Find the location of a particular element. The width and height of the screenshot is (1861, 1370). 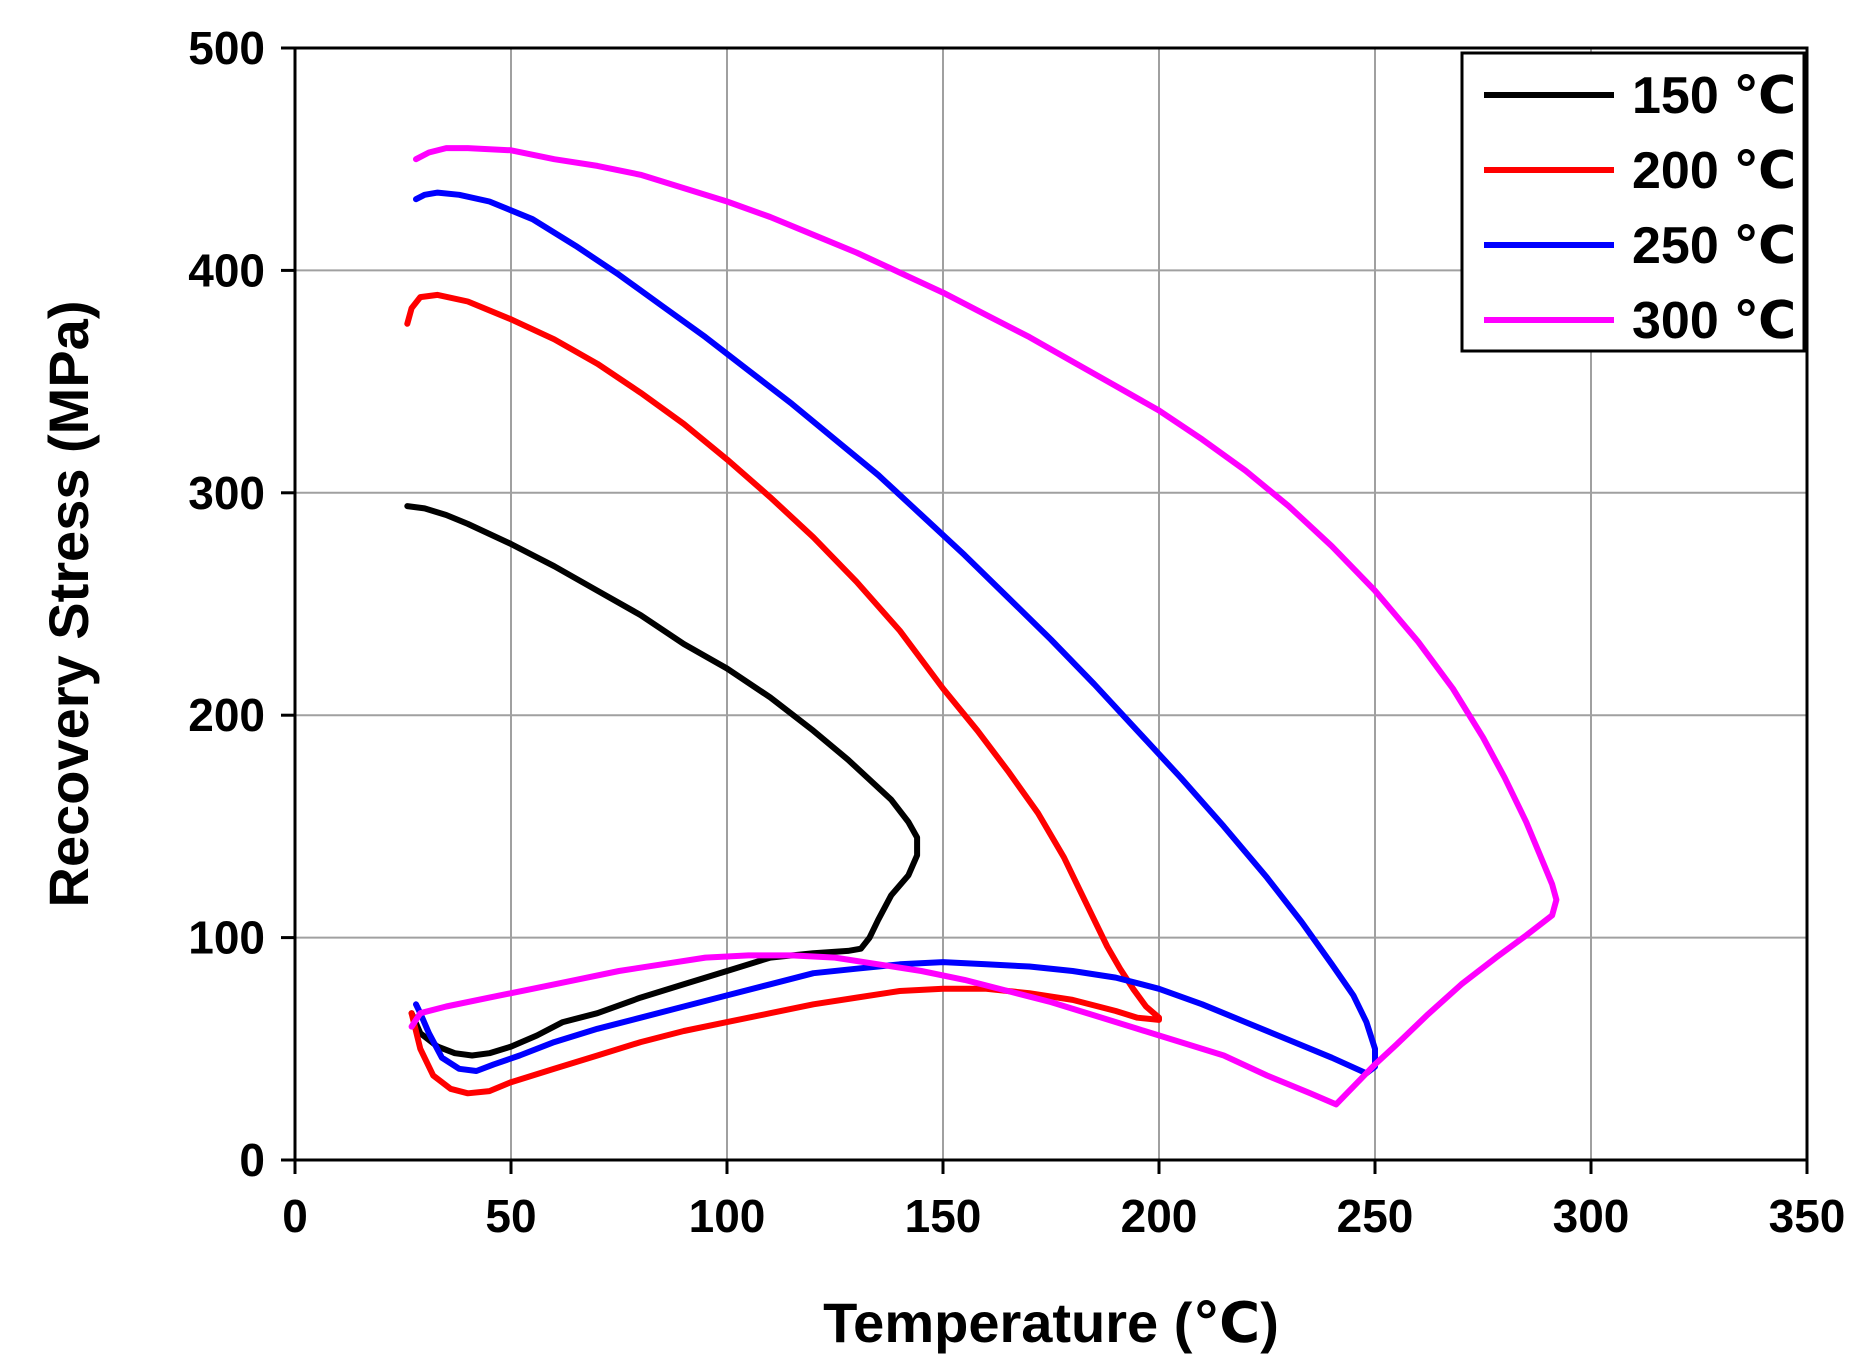

y-tick-label-200: 200 is located at coordinates (226, 715).